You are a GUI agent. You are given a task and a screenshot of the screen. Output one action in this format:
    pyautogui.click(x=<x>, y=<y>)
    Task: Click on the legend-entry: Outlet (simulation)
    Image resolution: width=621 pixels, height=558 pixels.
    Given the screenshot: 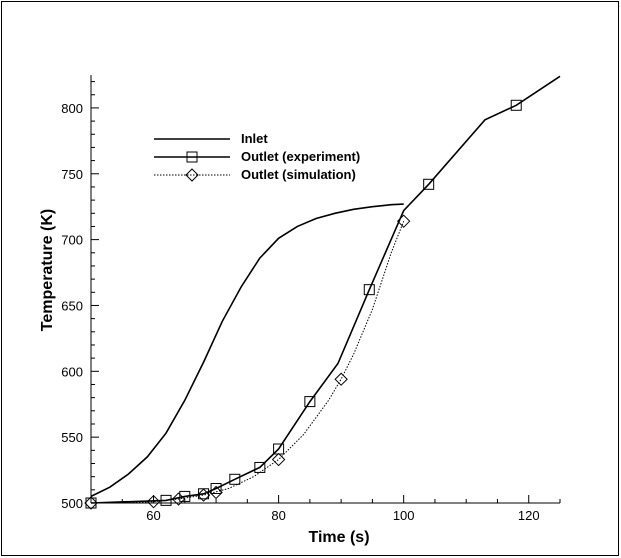 What is the action you would take?
    pyautogui.click(x=255, y=174)
    